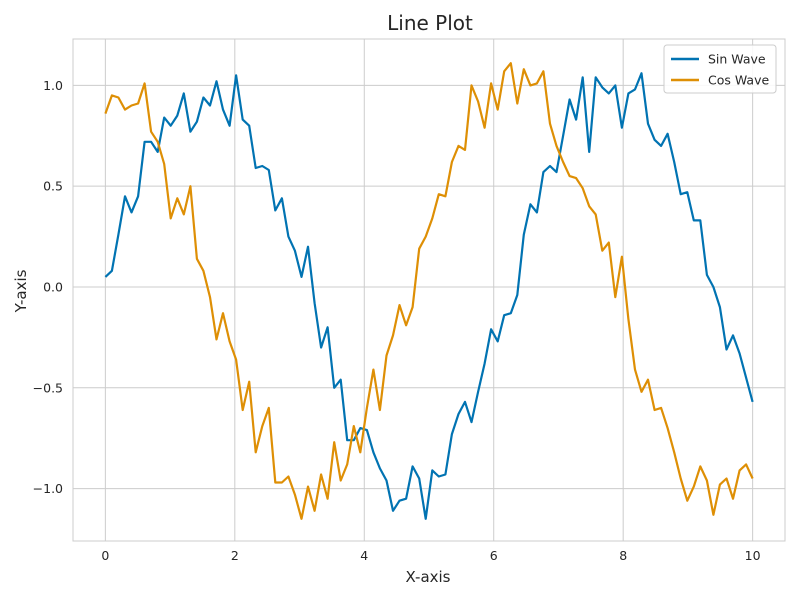 The width and height of the screenshot is (800, 600). I want to click on x-tick-label: 2, so click(235, 555).